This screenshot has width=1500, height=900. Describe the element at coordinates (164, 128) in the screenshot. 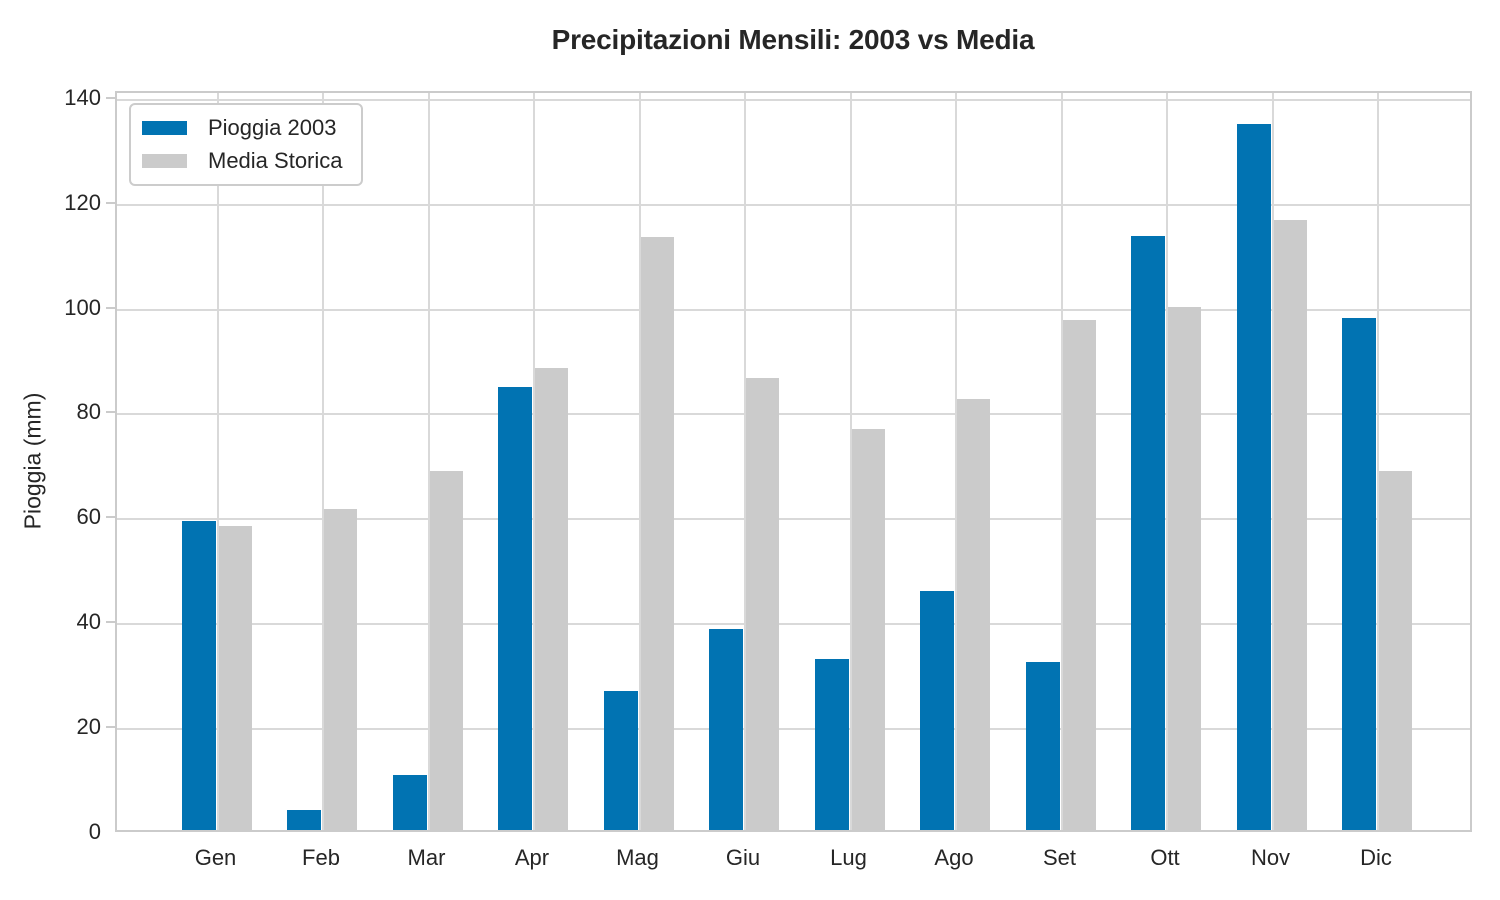

I see `legend-swatch-pioggia-2003` at that location.